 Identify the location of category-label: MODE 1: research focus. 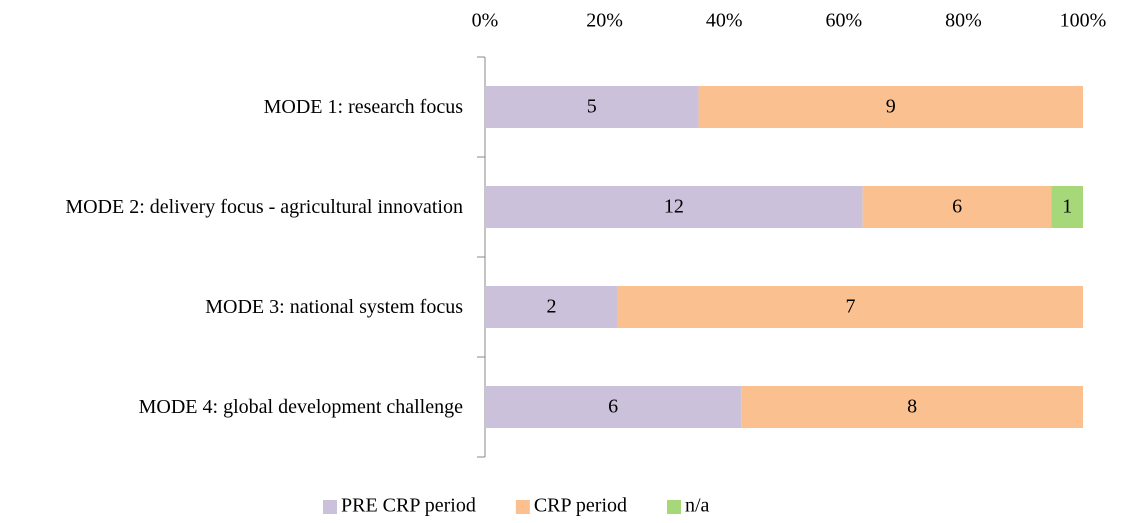
(363, 106).